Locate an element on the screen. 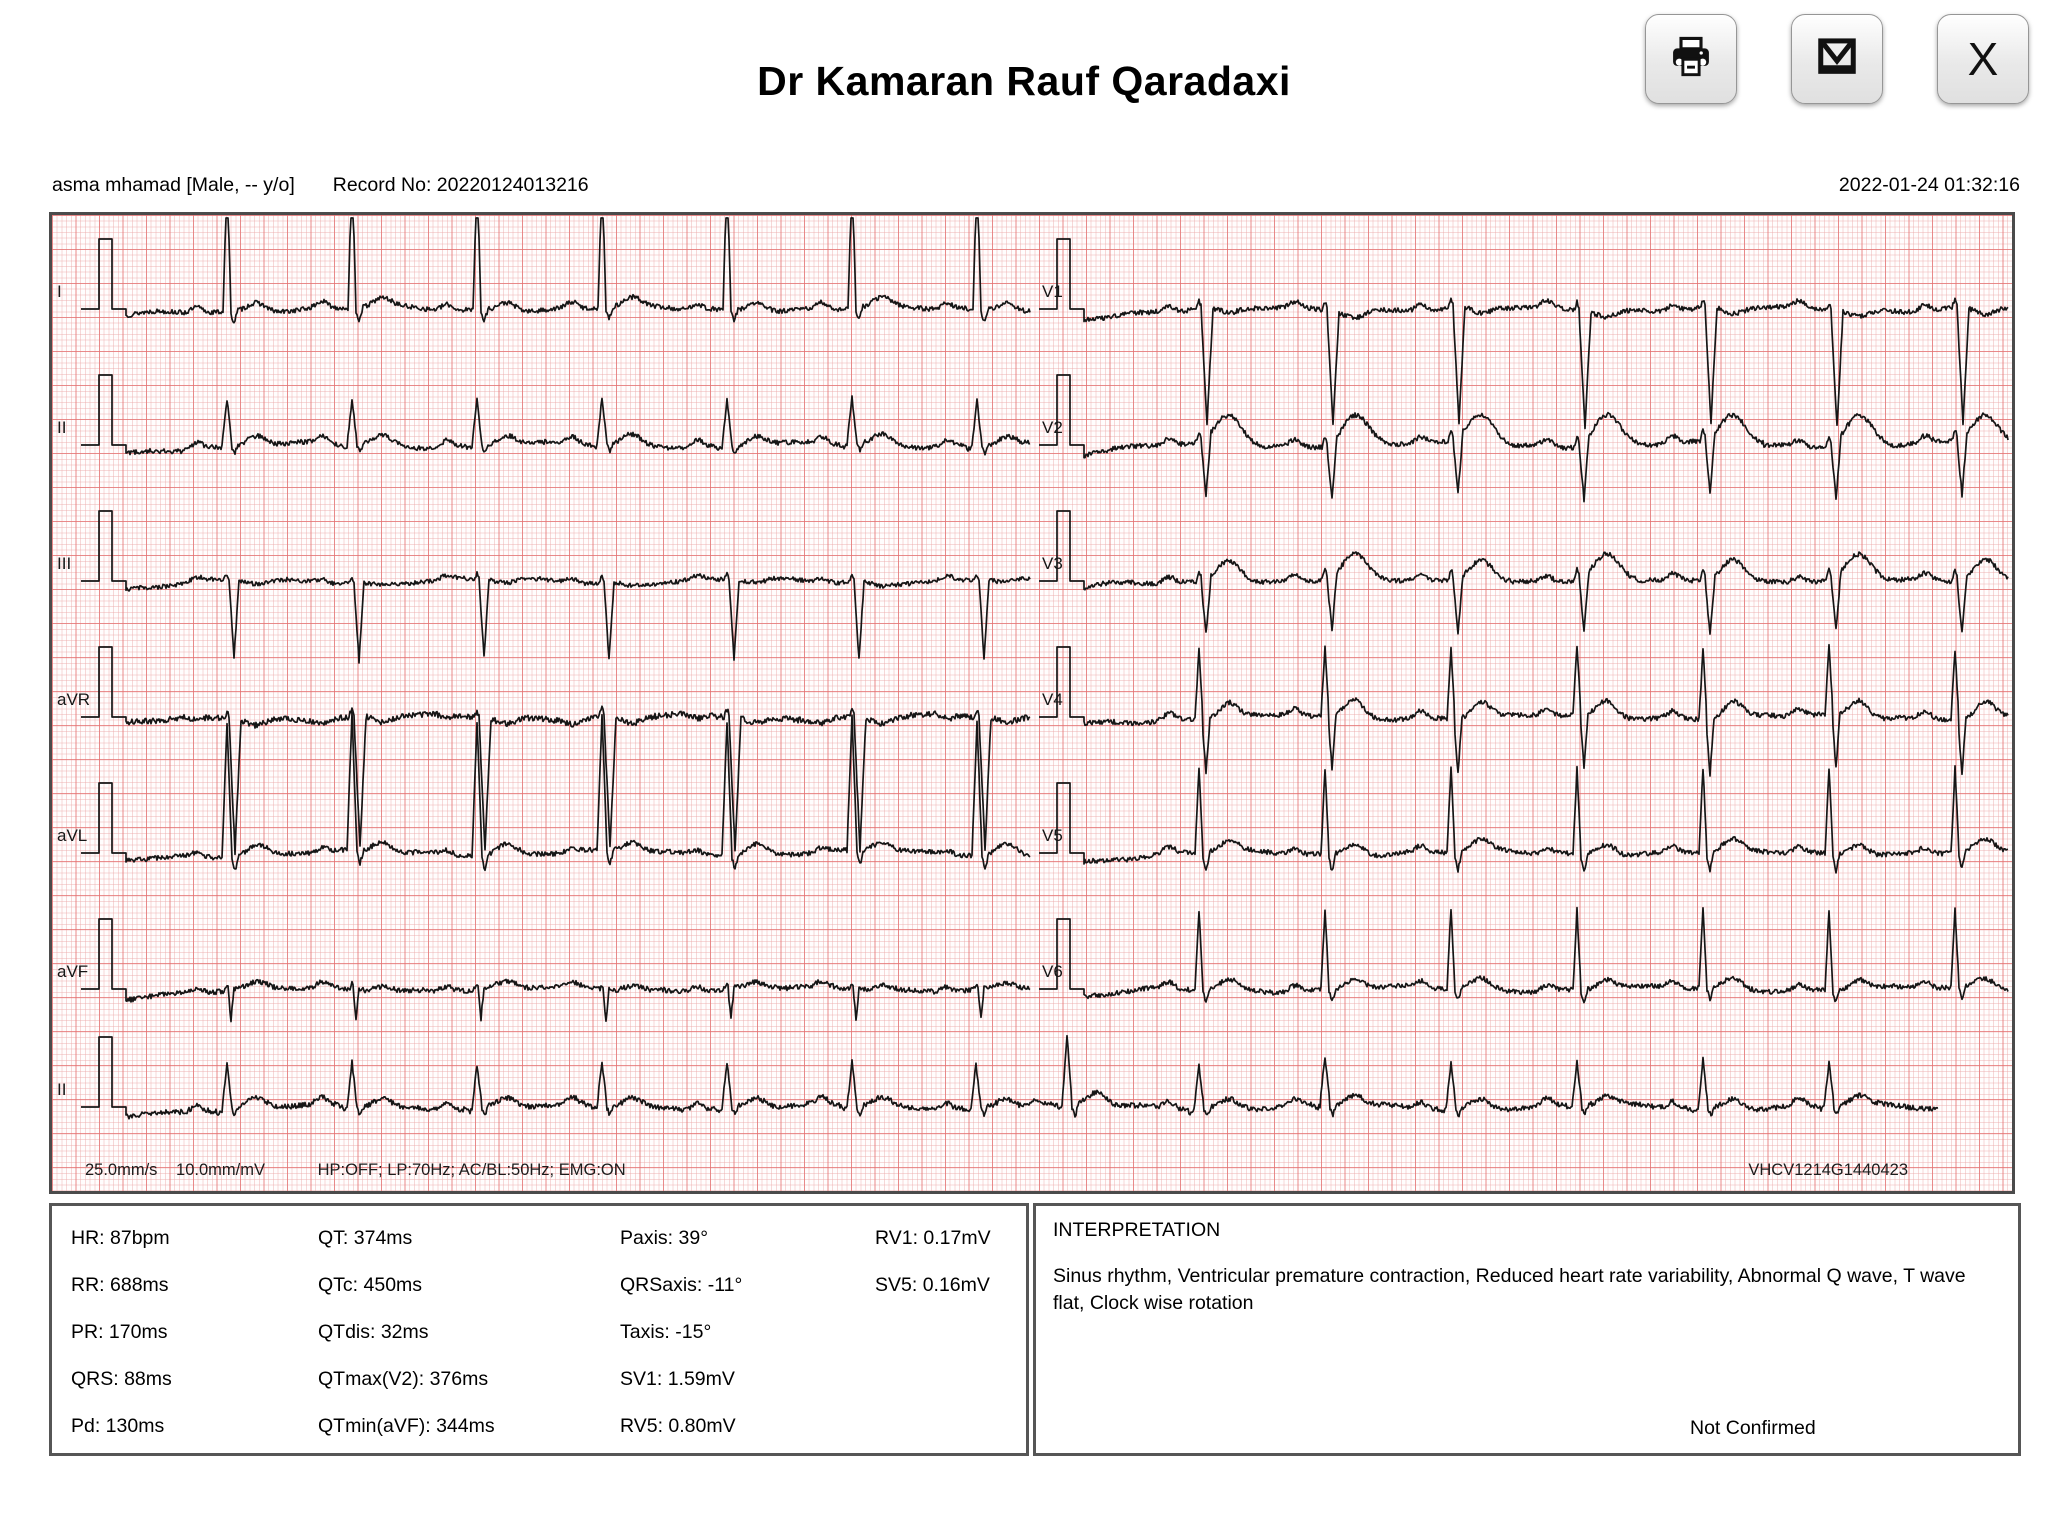  ecg-trace-aVL is located at coordinates (556, 791).